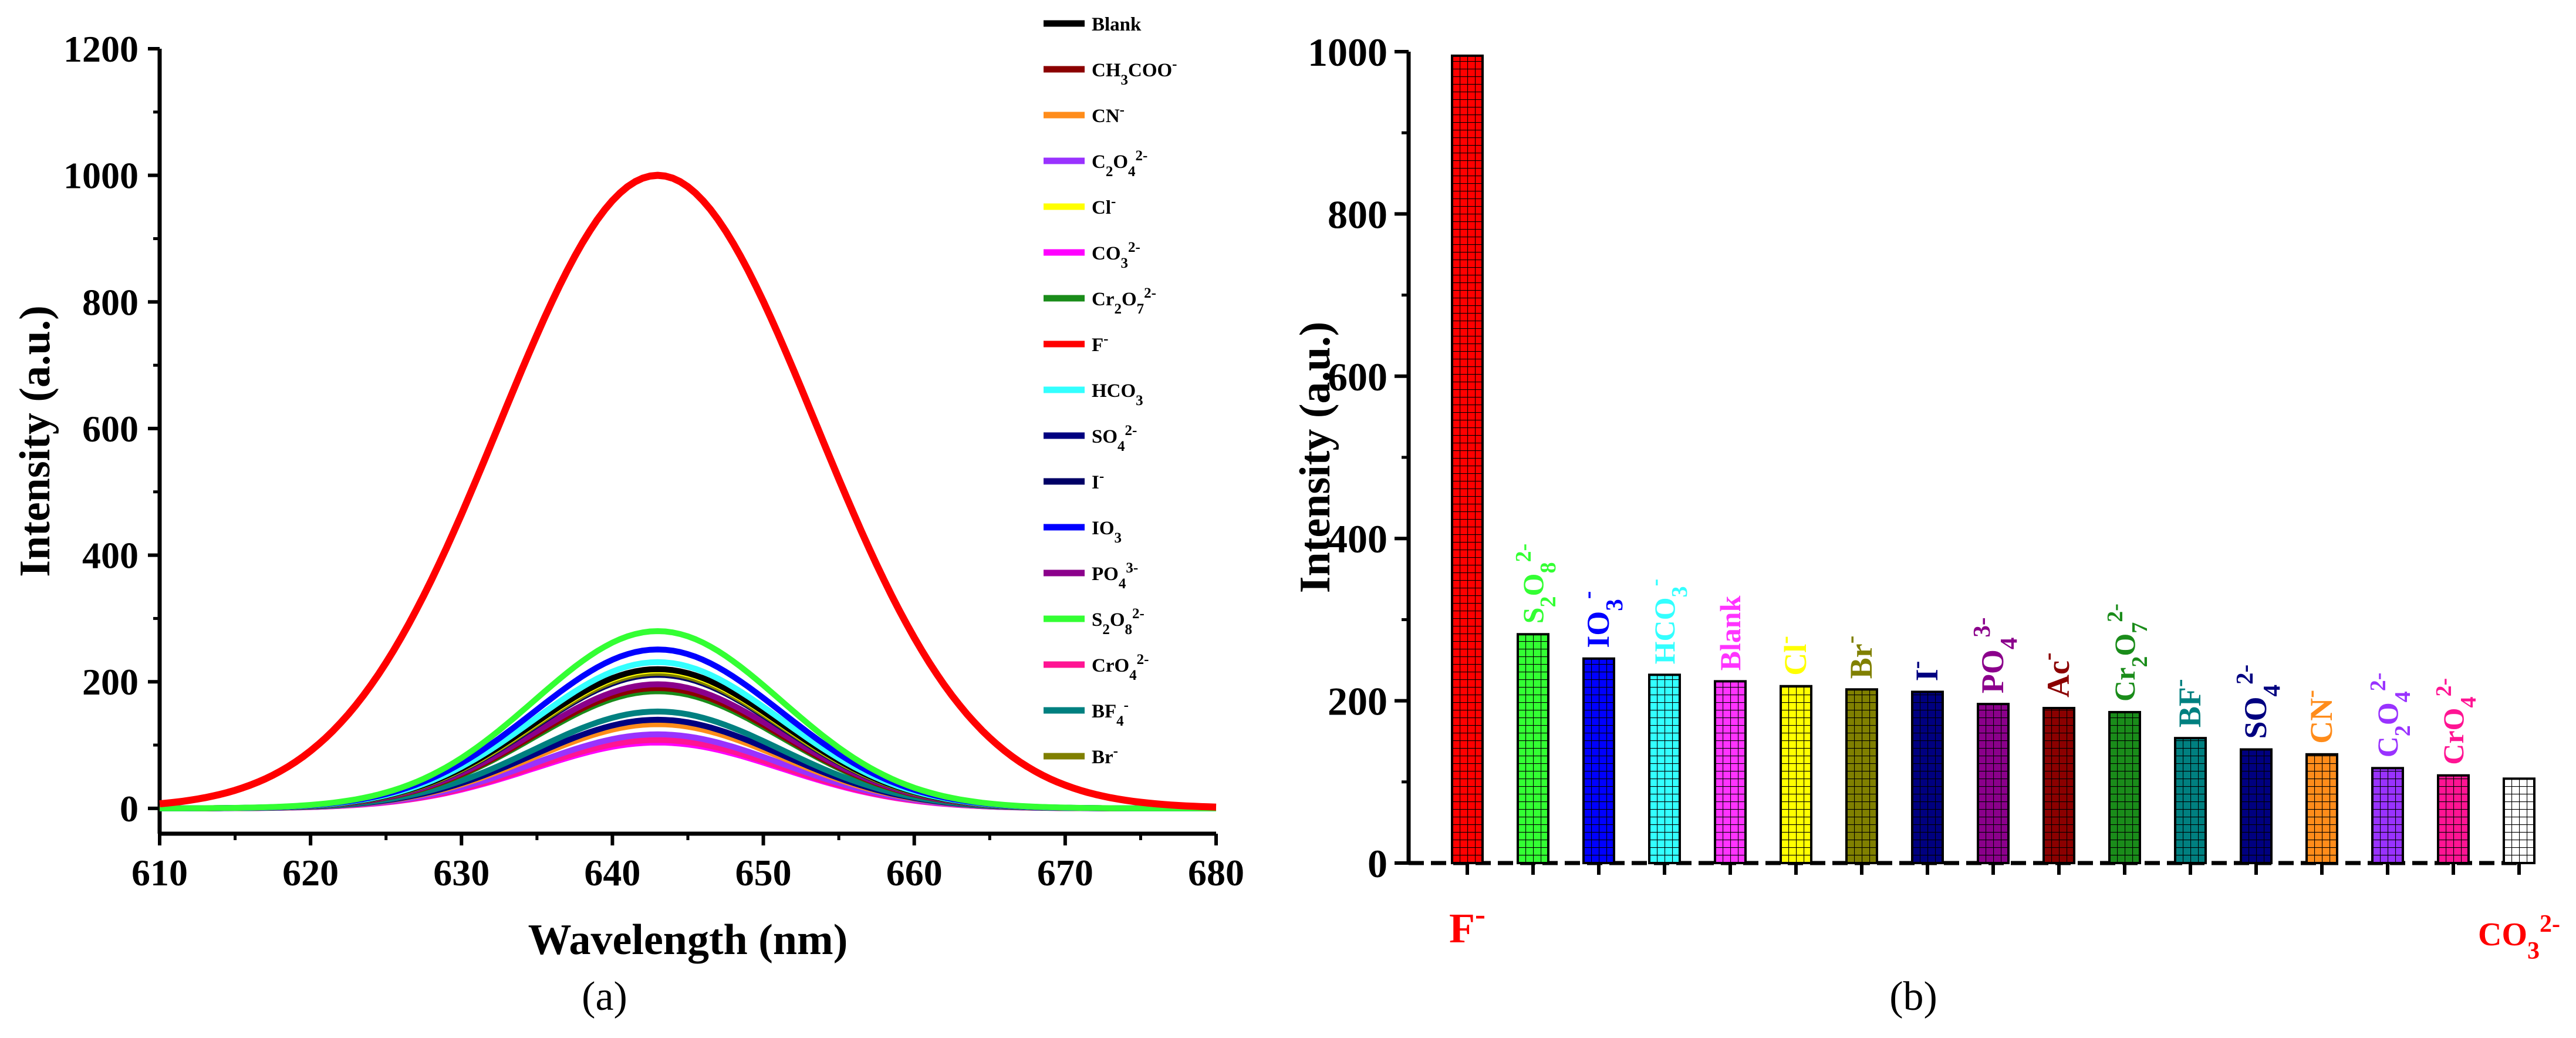 This screenshot has height=1038, width=2576. I want to click on bar-ac, so click(2058, 785).